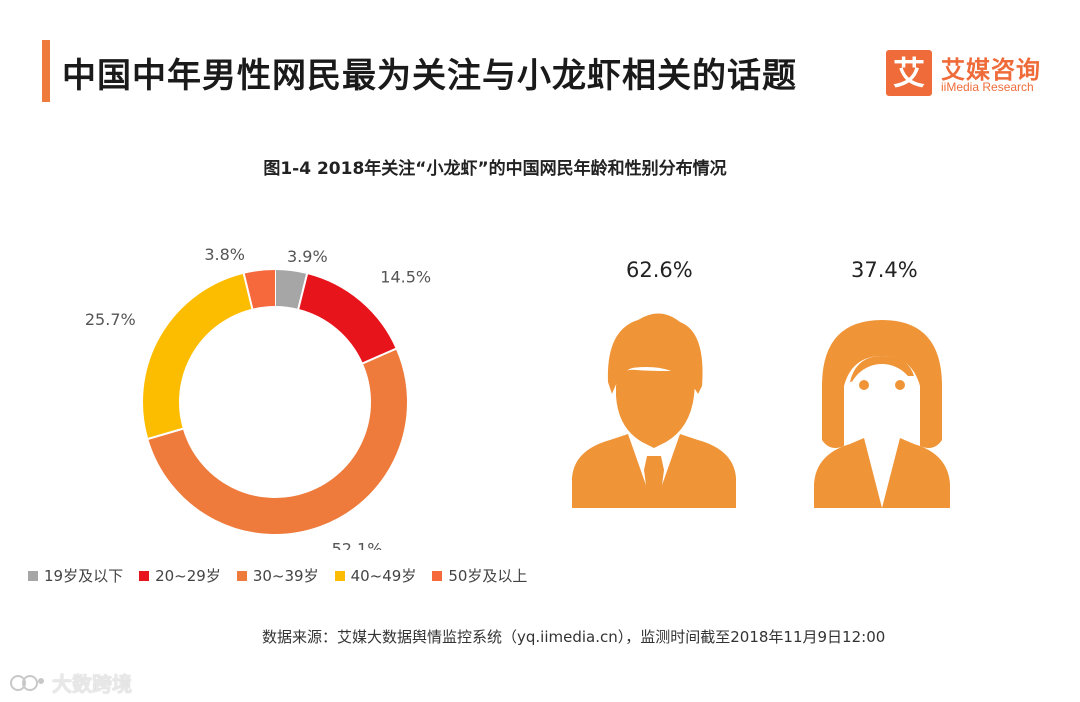  I want to click on page-title: 中国中年男性网民最为关注与小龙虾相关的话题, so click(429, 76).